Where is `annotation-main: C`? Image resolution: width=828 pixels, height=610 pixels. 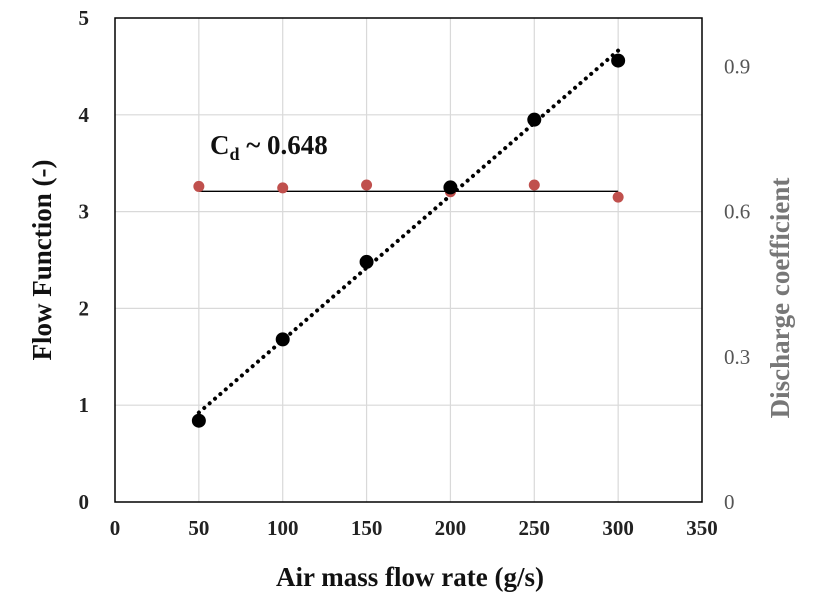 annotation-main: C is located at coordinates (220, 145).